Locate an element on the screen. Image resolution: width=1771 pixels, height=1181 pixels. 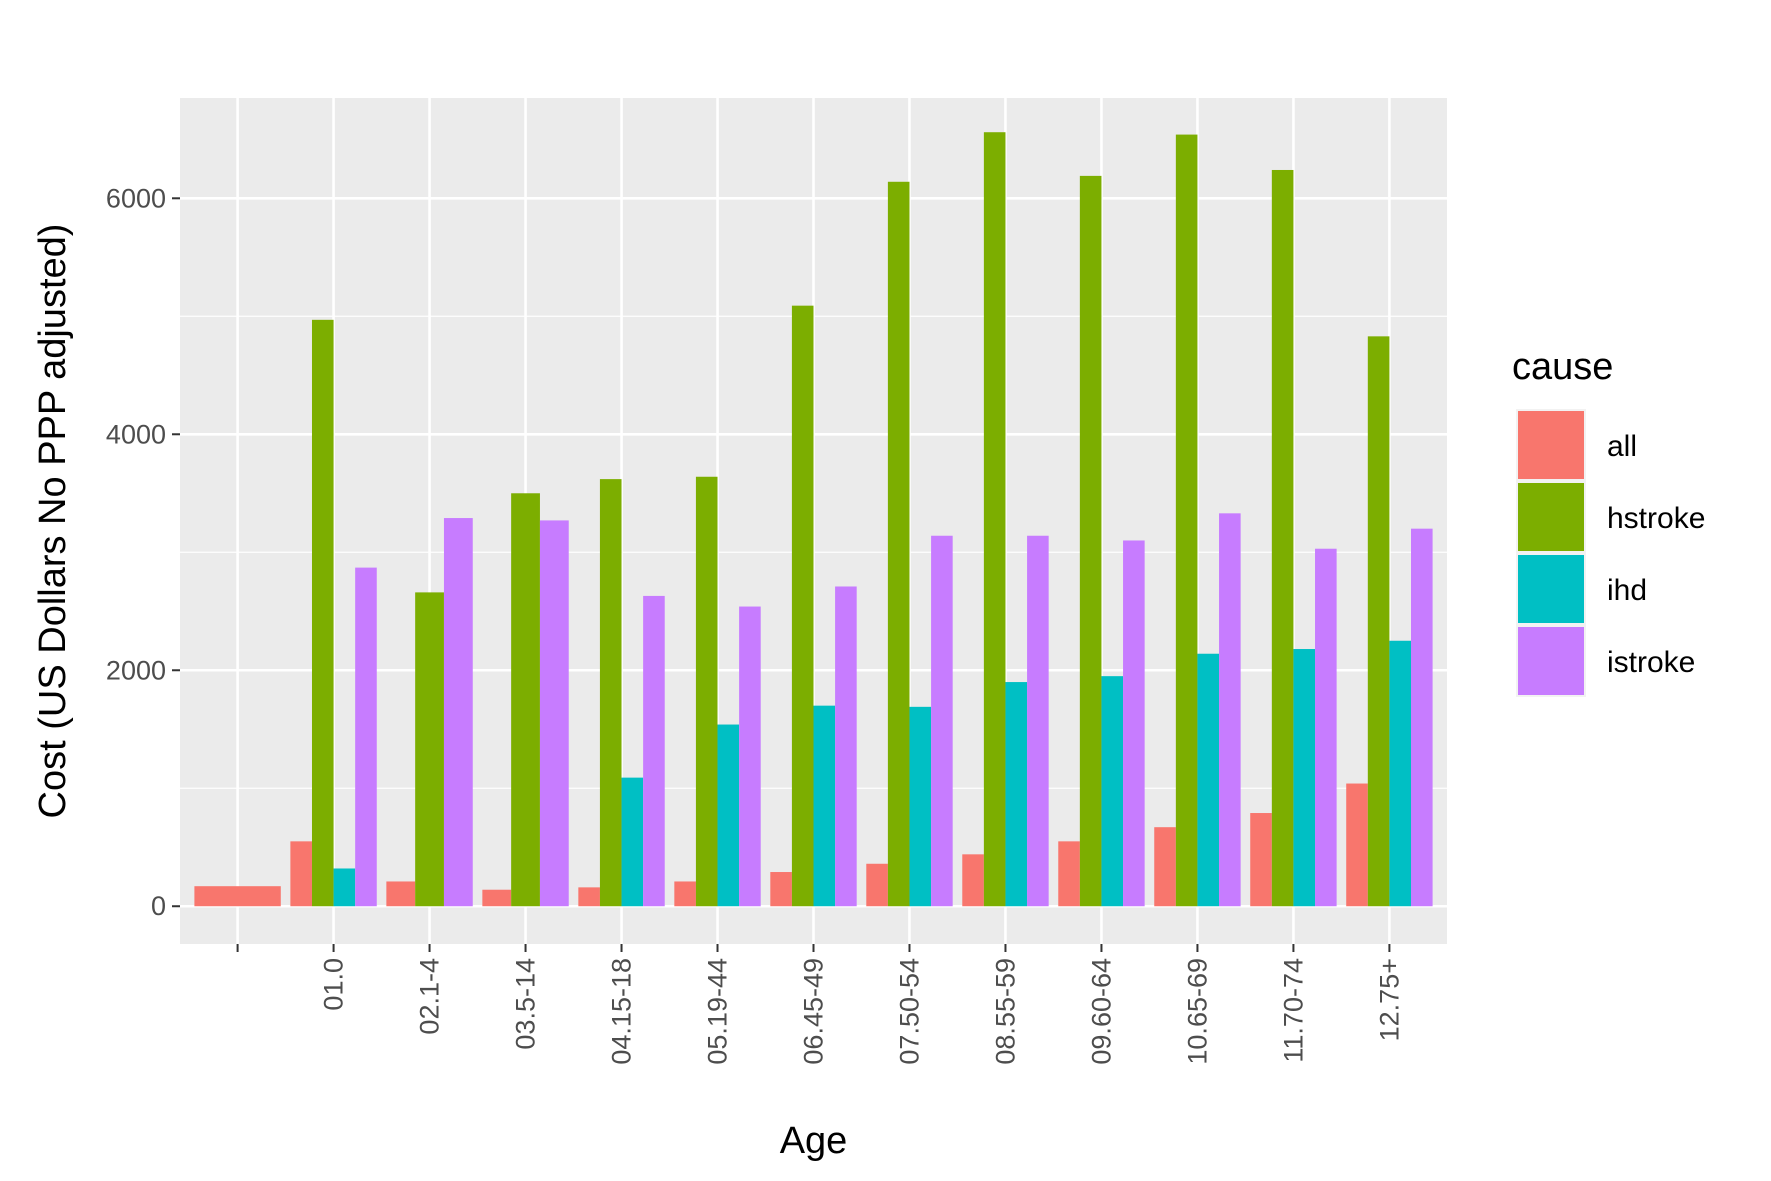
y-tick-label: 4000 is located at coordinates (136, 434).